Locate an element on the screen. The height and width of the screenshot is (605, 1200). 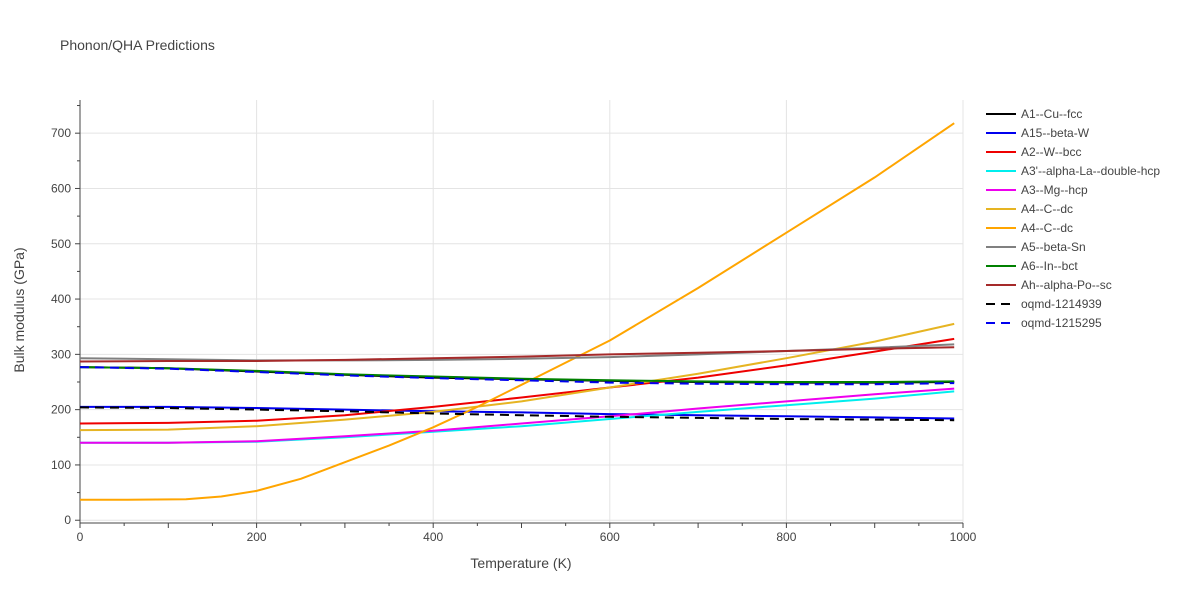
legend-label: oqmd-1215295 is located at coordinates (1061, 323).